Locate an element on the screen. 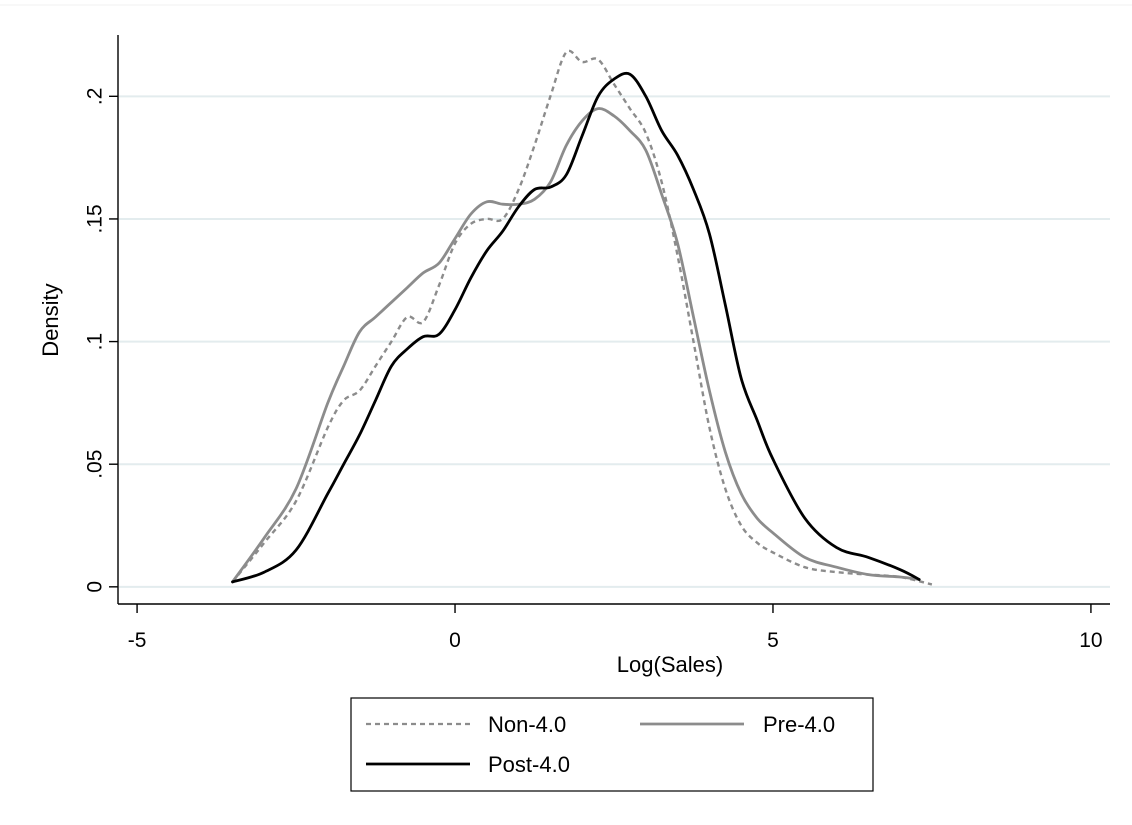 The height and width of the screenshot is (825, 1132). x-tick-label: 0 is located at coordinates (455, 640).